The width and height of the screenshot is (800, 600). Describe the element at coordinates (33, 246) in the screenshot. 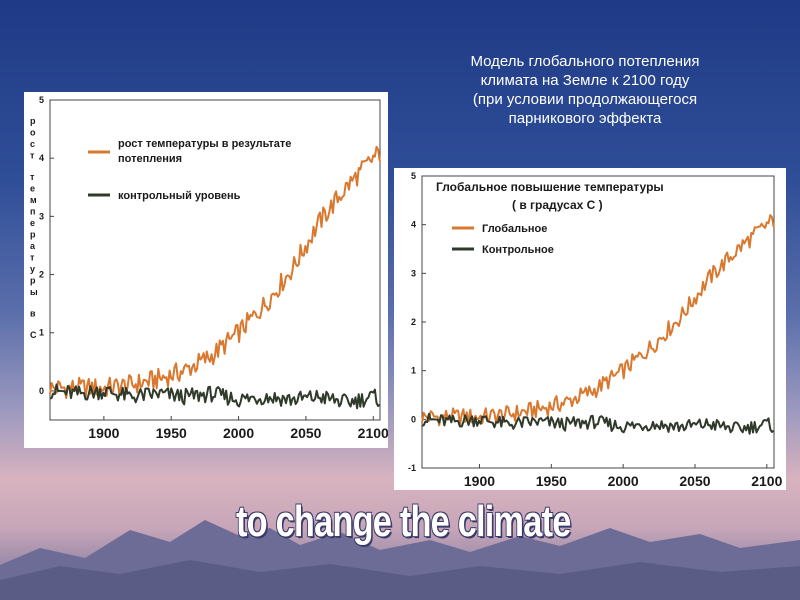

I see `y-axis-label-char: а` at that location.